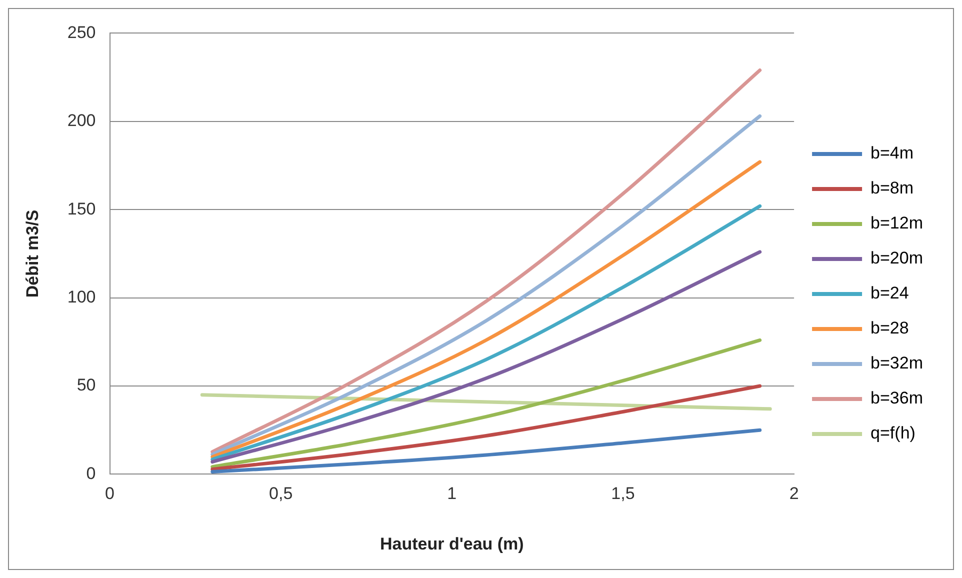 The image size is (962, 578). I want to click on x-tick-label: 1, so click(452, 494).